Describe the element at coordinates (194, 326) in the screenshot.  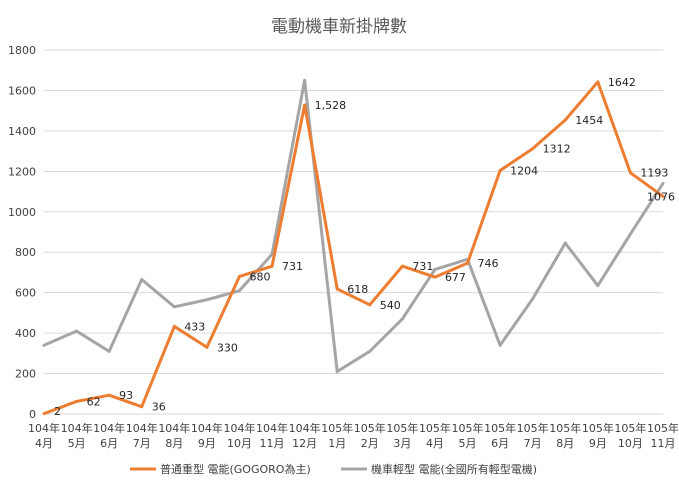
I see `data-label: 433` at that location.